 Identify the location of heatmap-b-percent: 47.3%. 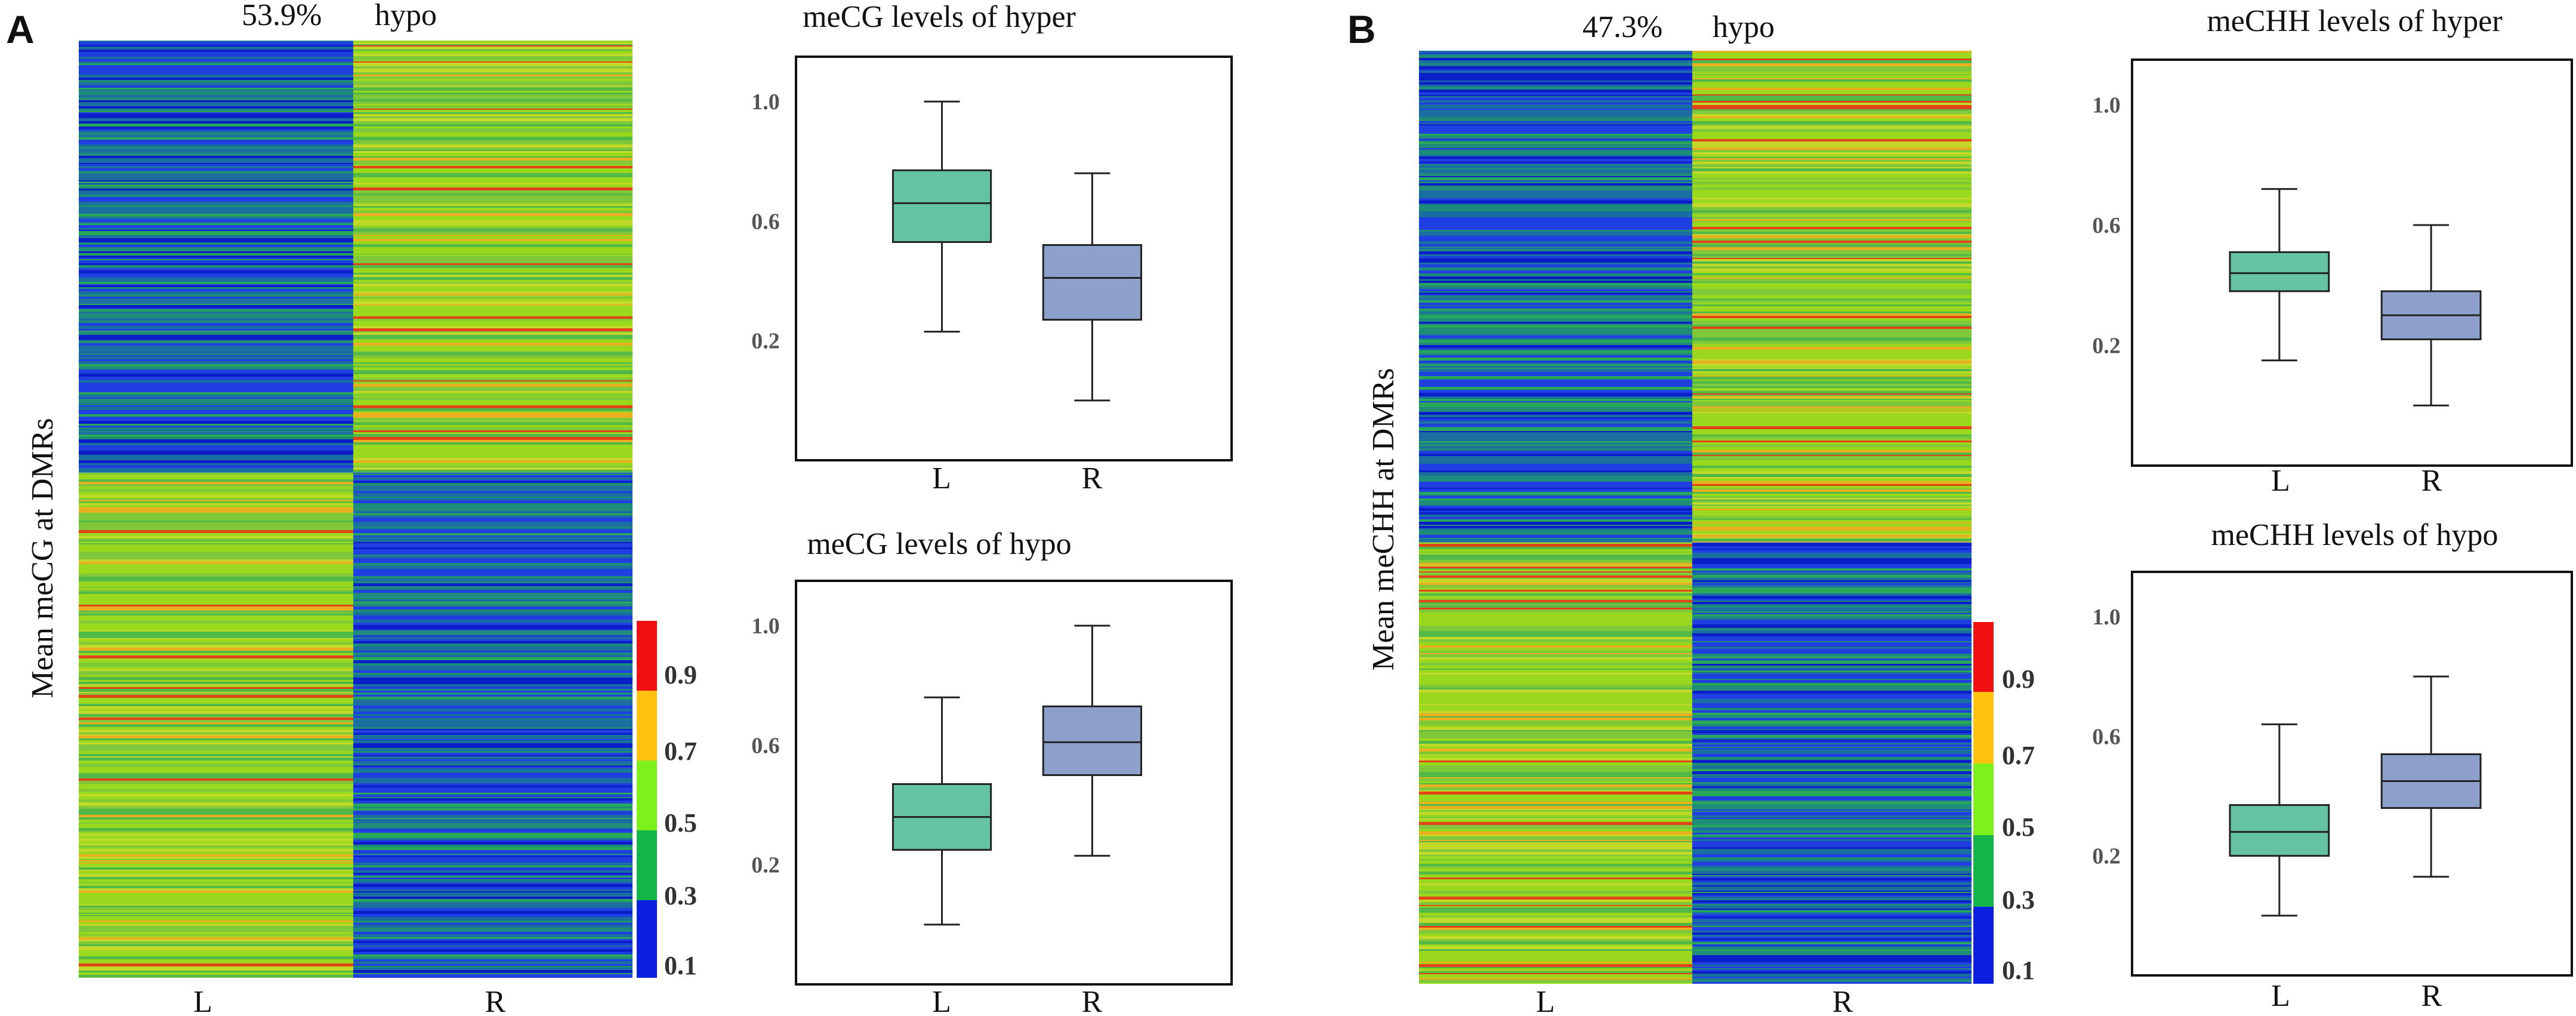
(1622, 27).